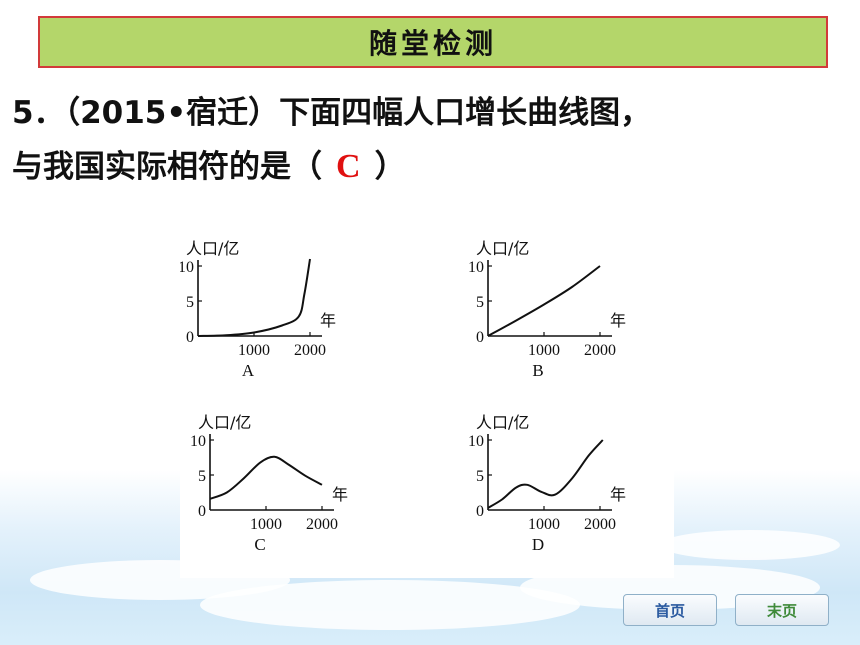  What do you see at coordinates (332, 113) in the screenshot?
I see `question-line-1: 5．（2015•宿迁）下面四幅人口增长曲线图，` at bounding box center [332, 113].